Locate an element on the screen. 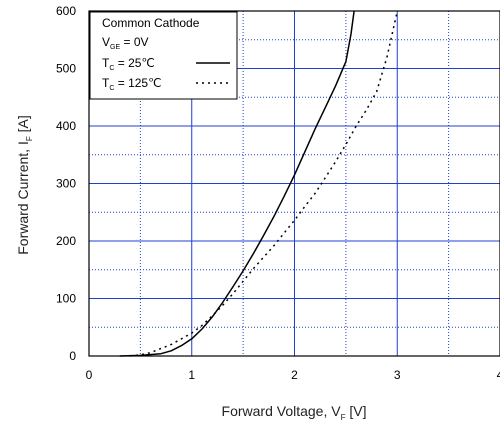 The height and width of the screenshot is (426, 500). legend-title: Common Cathode is located at coordinates (151, 23).